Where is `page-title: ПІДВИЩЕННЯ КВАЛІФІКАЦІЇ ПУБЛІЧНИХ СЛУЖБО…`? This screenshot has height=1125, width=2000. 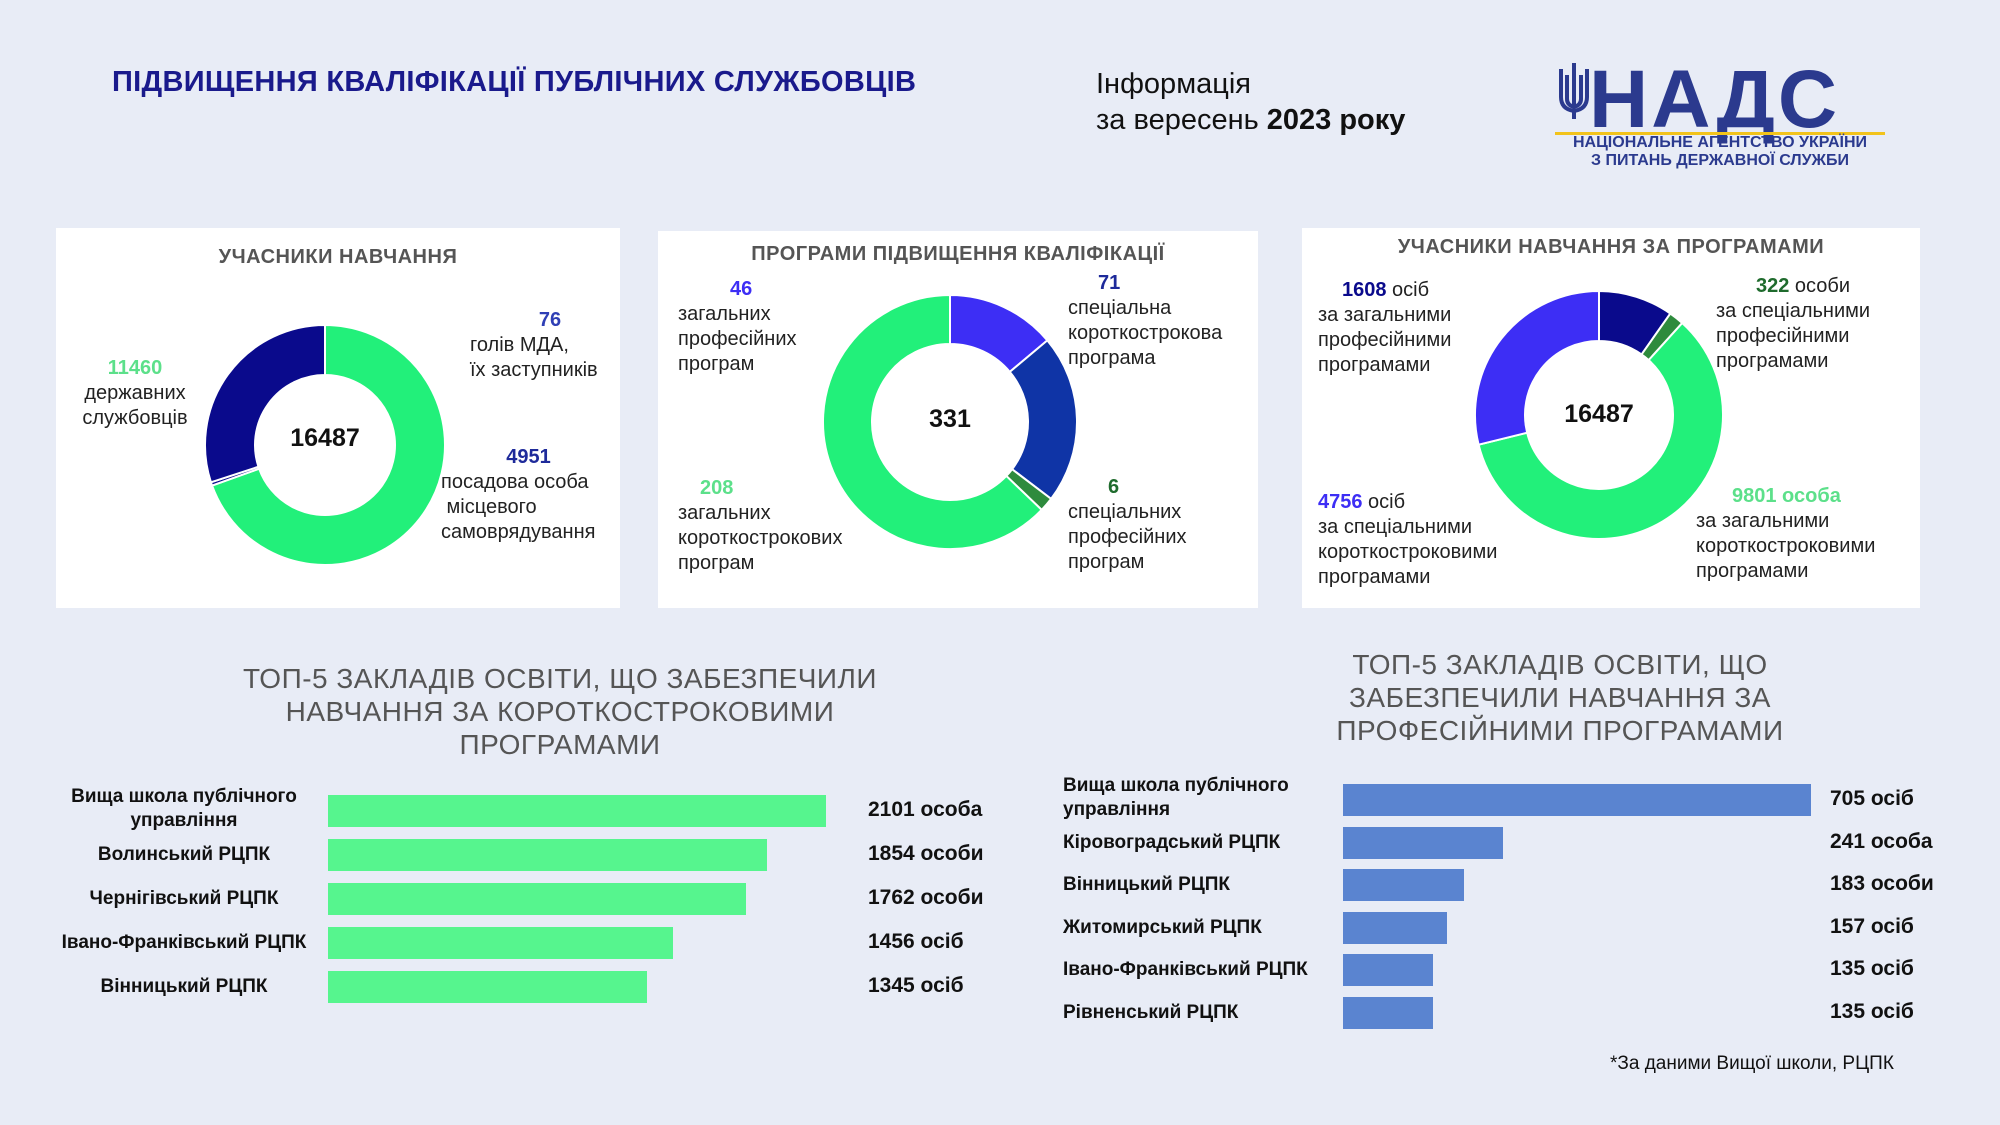 page-title: ПІДВИЩЕННЯ КВАЛІФІКАЦІЇ ПУБЛІЧНИХ СЛУЖБО… is located at coordinates (514, 82).